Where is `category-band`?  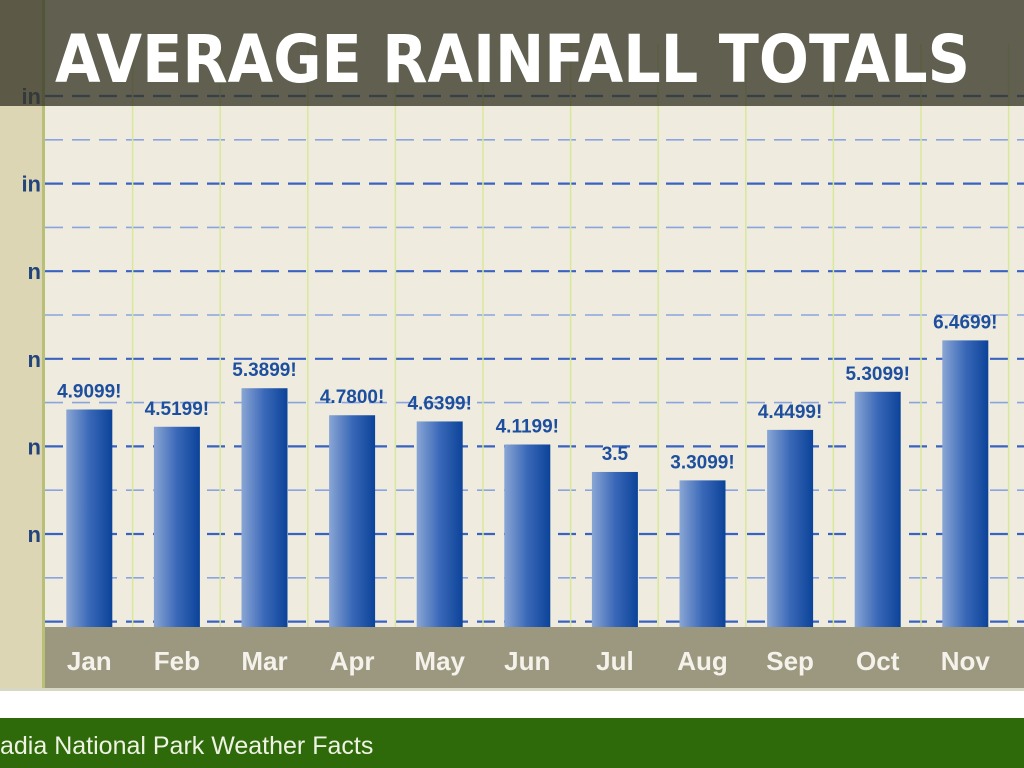 category-band is located at coordinates (534, 658).